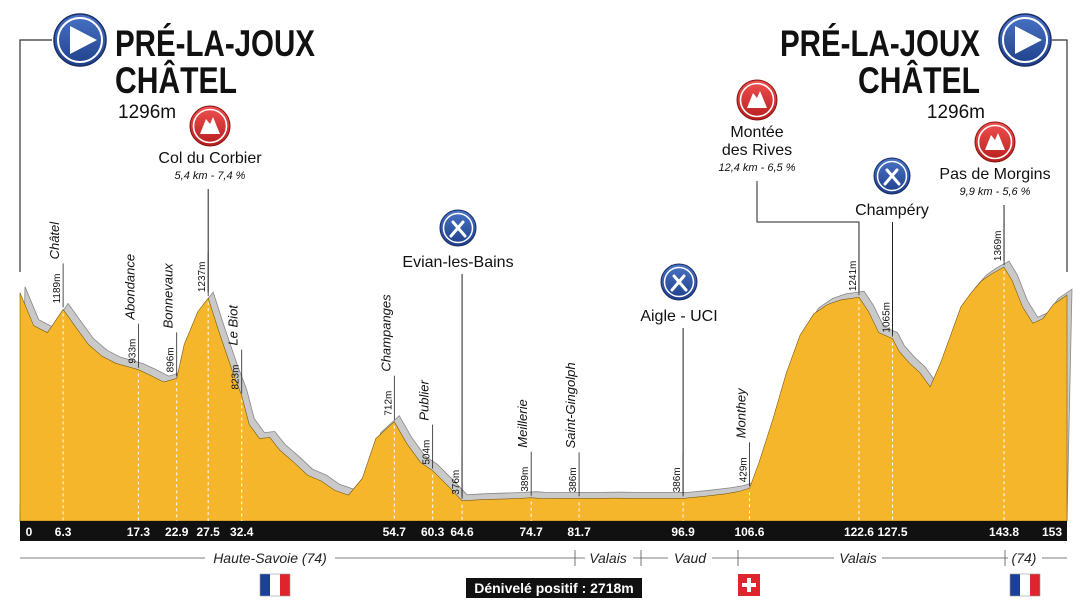  I want to click on finish-header: PRÉ-LA-JOUX CHÂTEL 1296m, so click(916, 68).